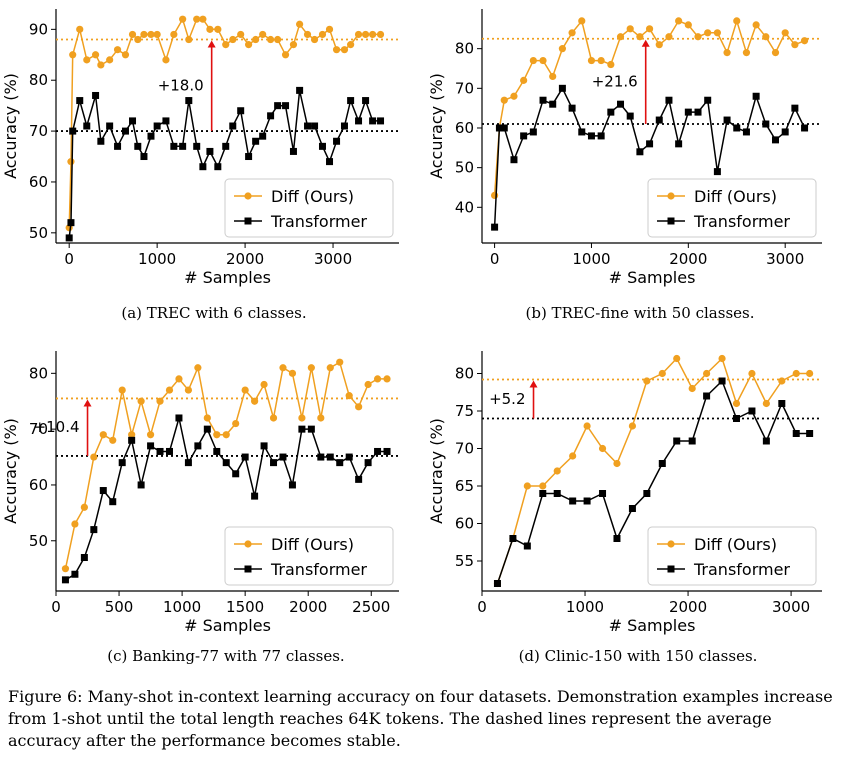  Describe the element at coordinates (464, 168) in the screenshot. I see `y-tick-label: 50` at that location.